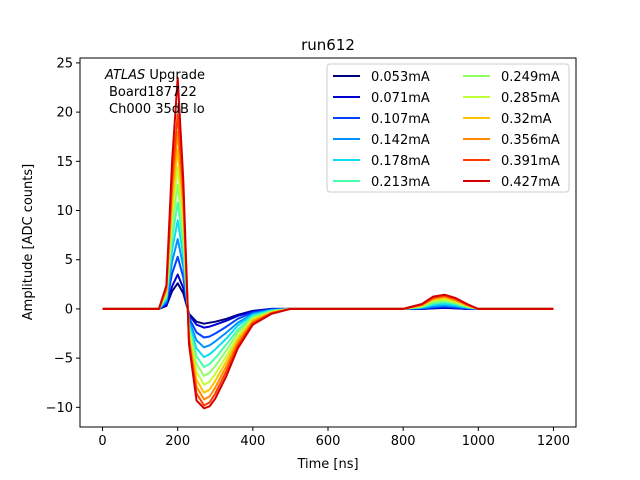  What do you see at coordinates (530, 77) in the screenshot?
I see `legend-label: 0.249mA` at bounding box center [530, 77].